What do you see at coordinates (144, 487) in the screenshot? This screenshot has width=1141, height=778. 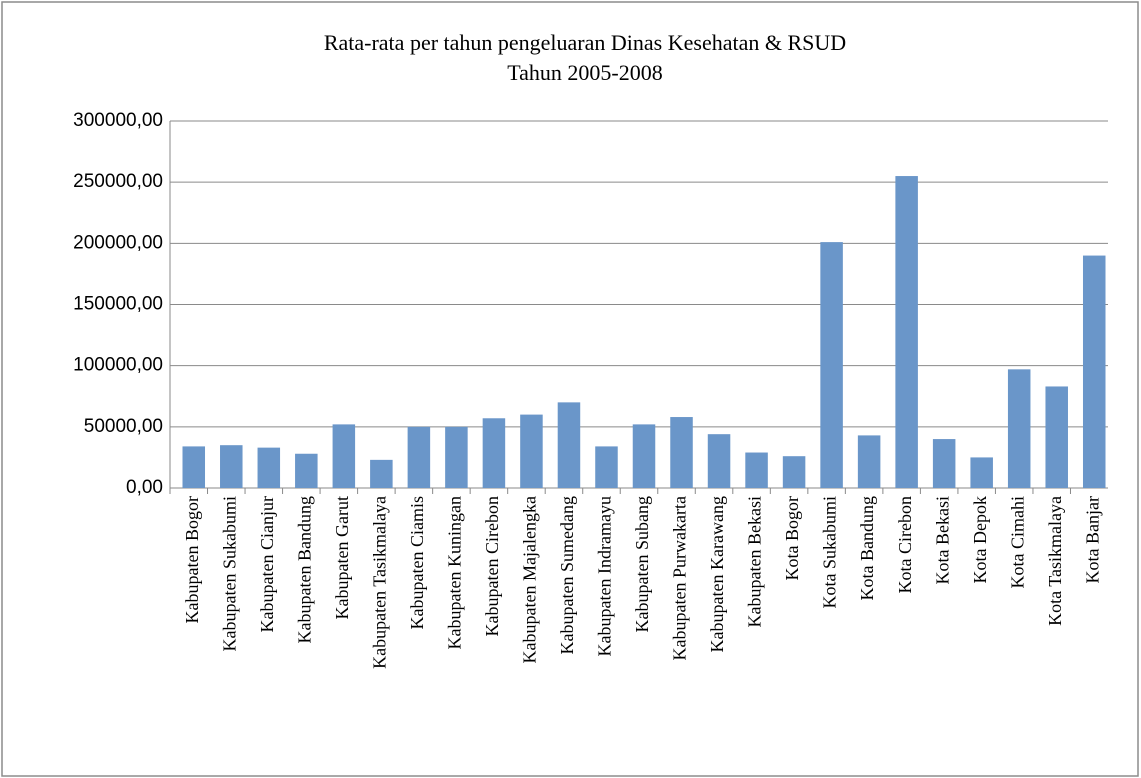 I see `y-tick-label: 0,00` at bounding box center [144, 487].